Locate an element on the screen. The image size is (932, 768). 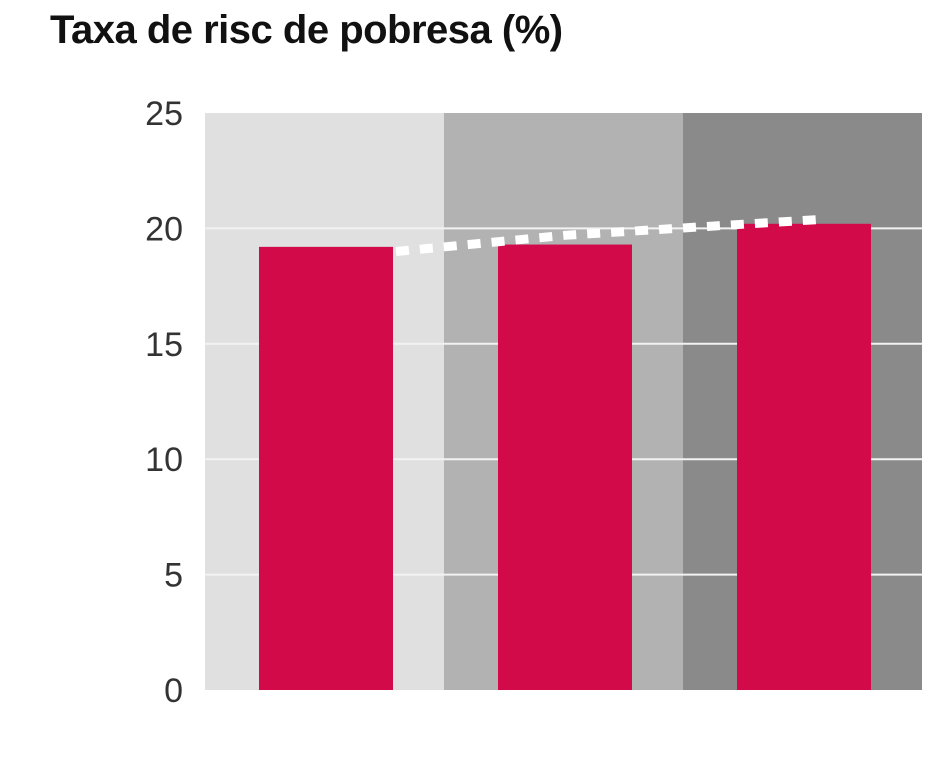
reference-line-path is located at coordinates (610, 235).